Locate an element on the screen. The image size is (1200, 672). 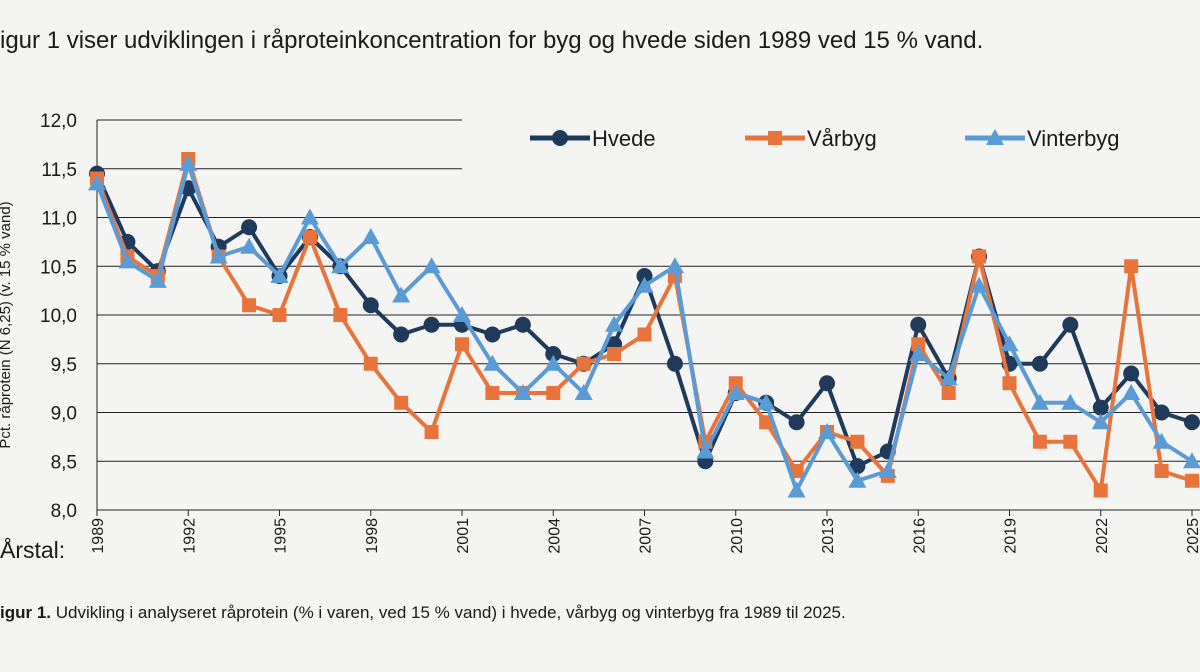
legend-label: Vårbyg is located at coordinates (842, 138).